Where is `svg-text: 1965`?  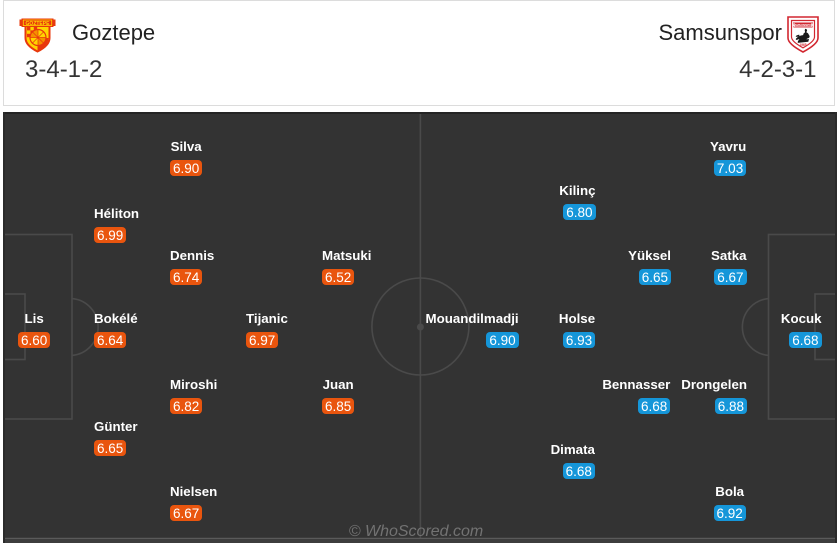
svg-text: 1965 is located at coordinates (802, 45).